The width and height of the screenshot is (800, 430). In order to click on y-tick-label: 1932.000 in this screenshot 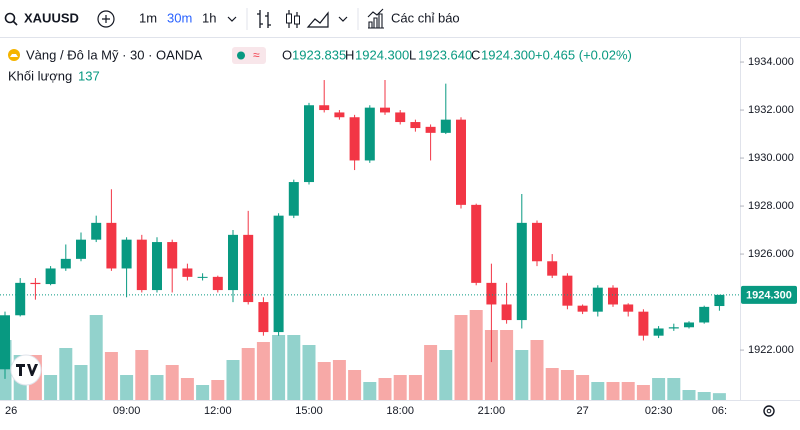, I will do `click(771, 110)`.